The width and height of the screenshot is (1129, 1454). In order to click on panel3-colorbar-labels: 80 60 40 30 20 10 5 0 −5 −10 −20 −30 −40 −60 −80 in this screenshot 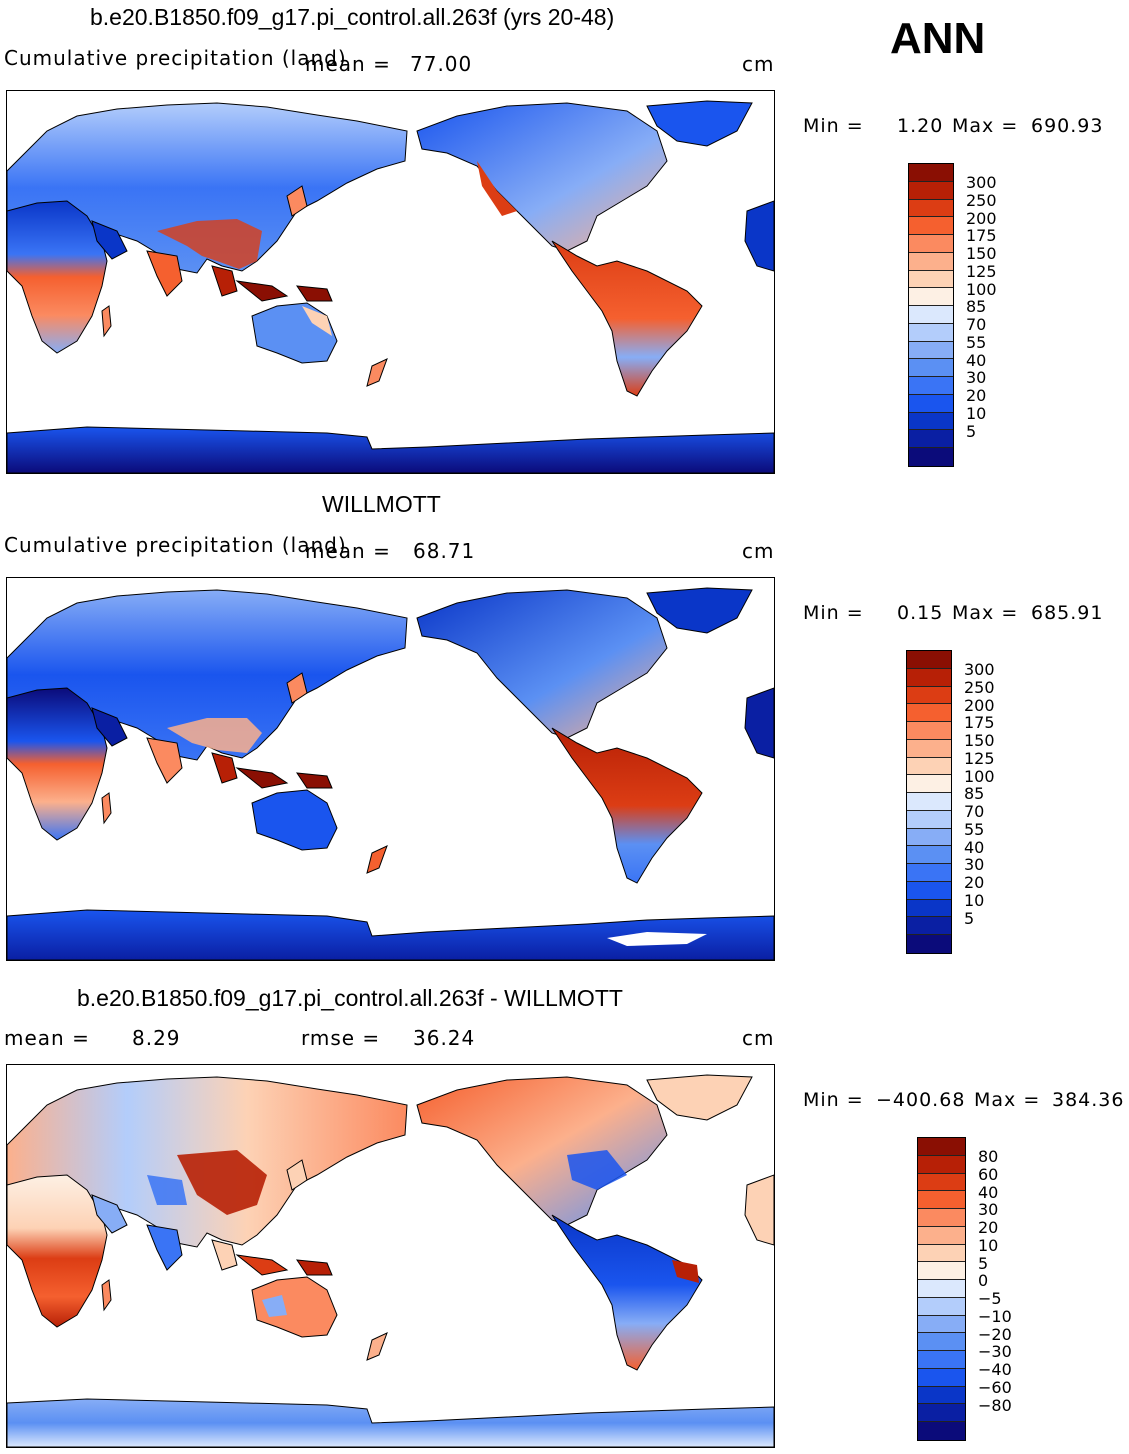, I will do `click(1003, 1287)`.